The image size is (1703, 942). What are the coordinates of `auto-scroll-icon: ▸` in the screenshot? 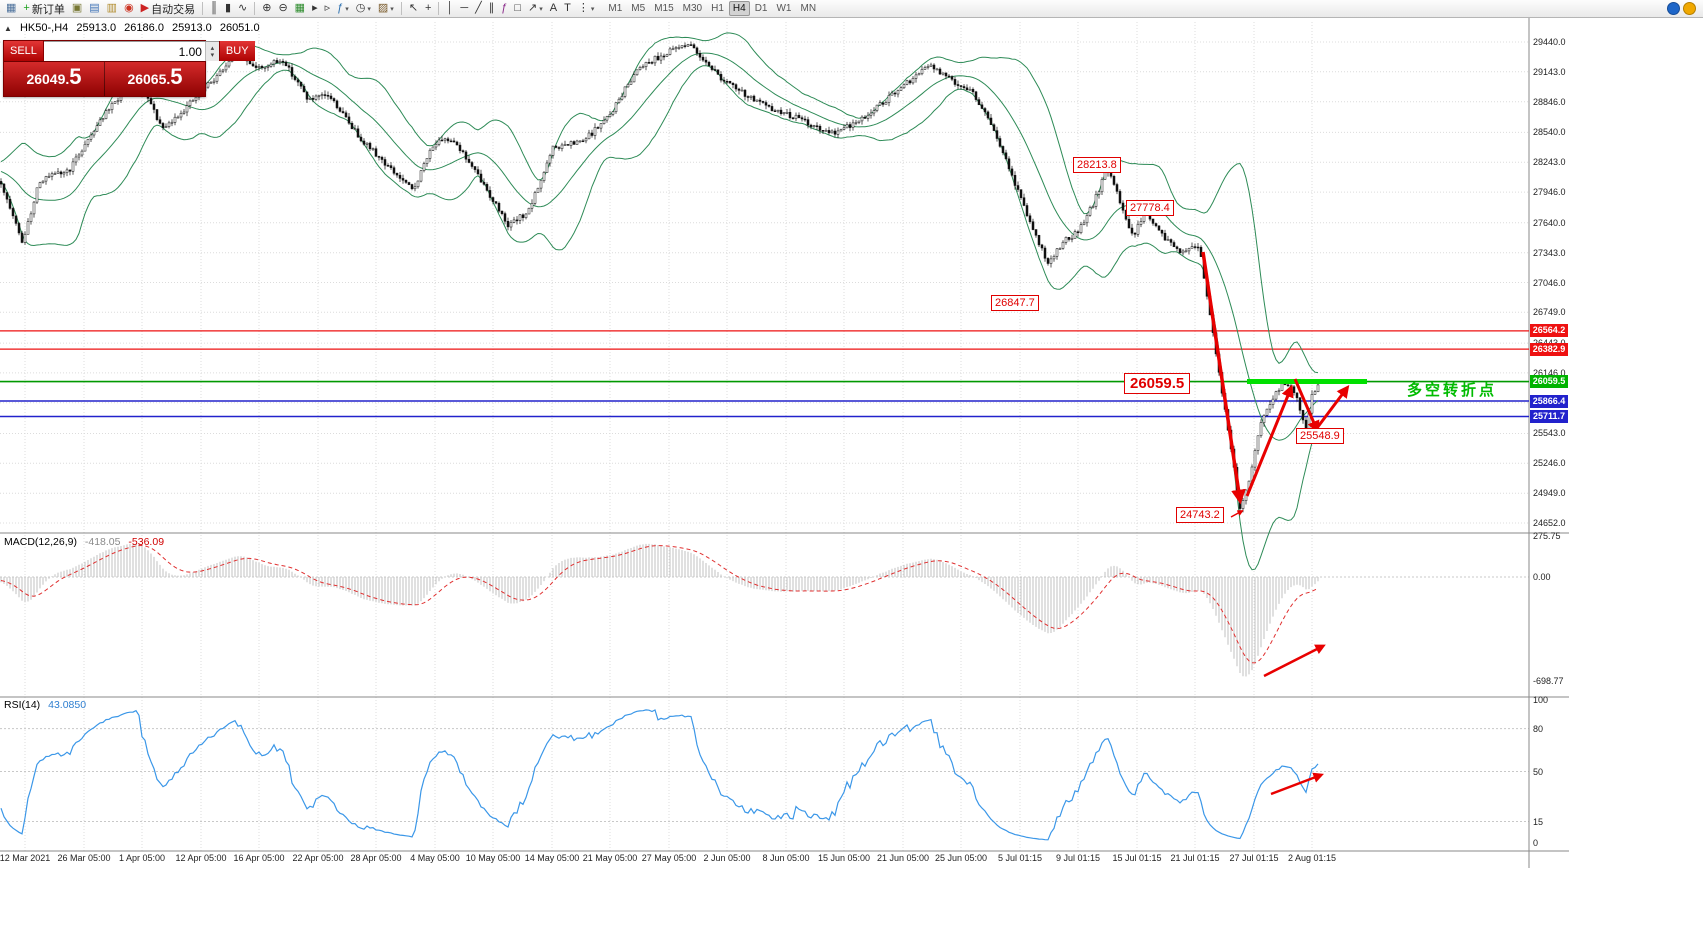 It's located at (315, 8).